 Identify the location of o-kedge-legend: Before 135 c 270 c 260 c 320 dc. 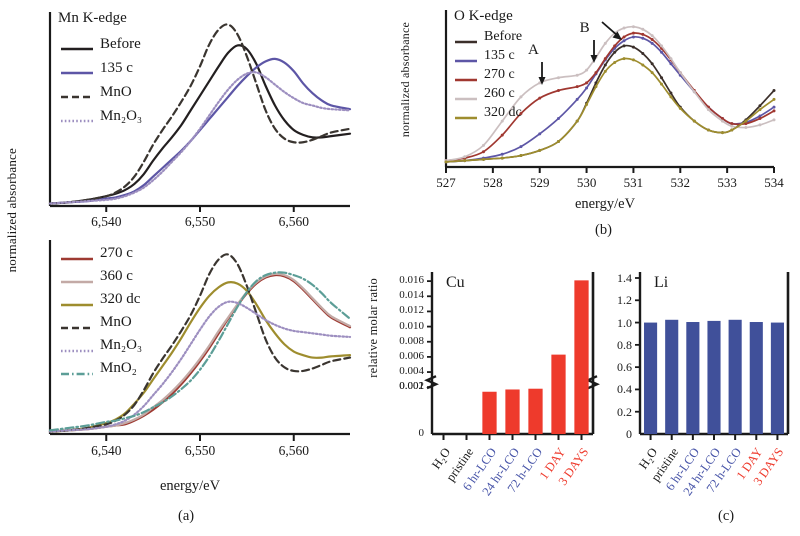
(488, 74).